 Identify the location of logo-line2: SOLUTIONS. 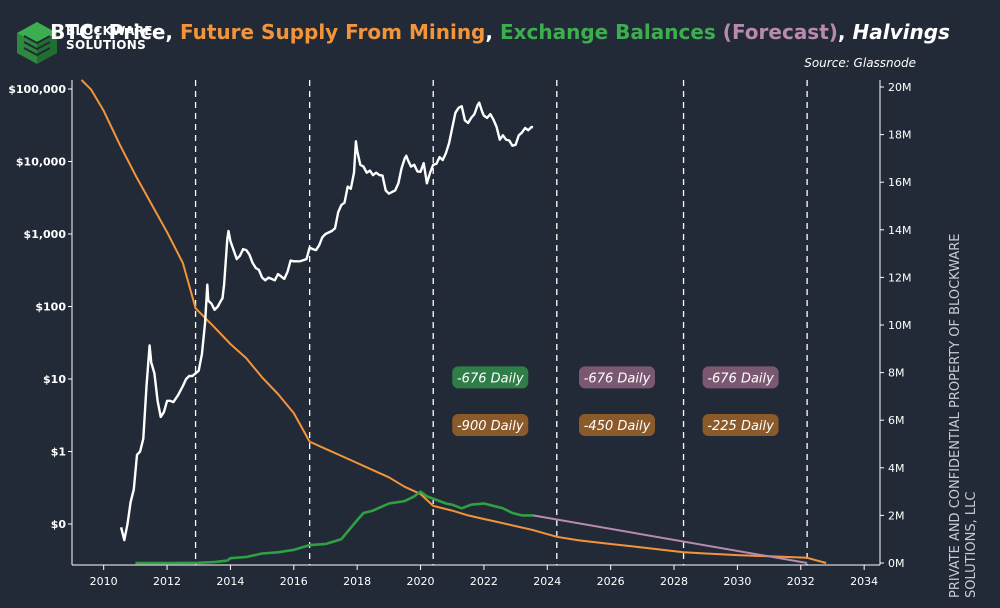
(106, 45).